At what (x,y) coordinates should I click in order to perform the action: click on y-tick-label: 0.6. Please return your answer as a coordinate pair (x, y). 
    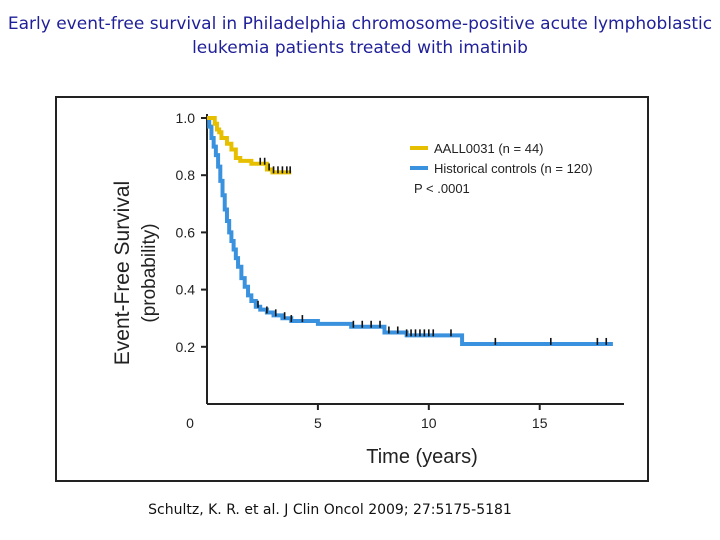
    Looking at the image, I should click on (186, 232).